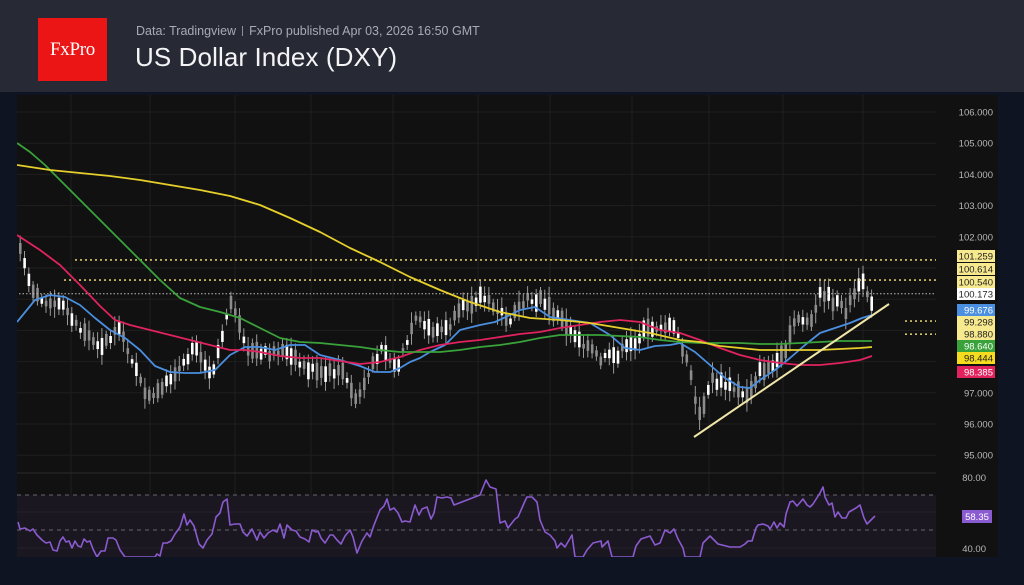 Image resolution: width=1024 pixels, height=585 pixels. I want to click on price-label: 98.444, so click(978, 359).